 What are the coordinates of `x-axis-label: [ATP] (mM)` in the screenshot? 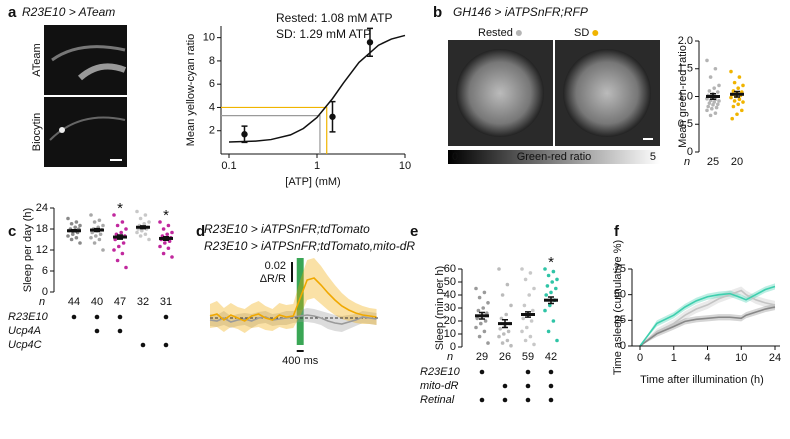 It's located at (312, 182).